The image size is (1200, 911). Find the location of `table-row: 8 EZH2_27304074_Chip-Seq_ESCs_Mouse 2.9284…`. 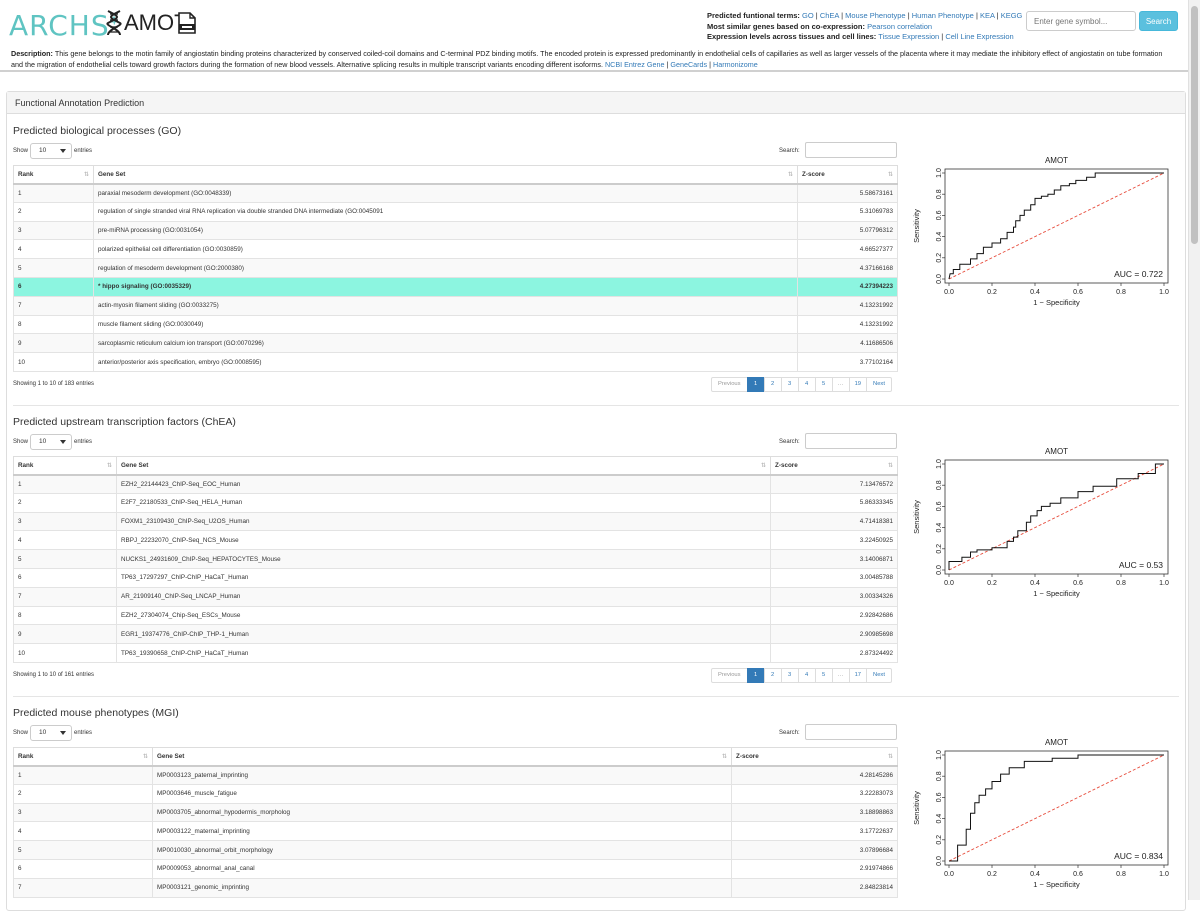

table-row: 8 EZH2_27304074_Chip-Seq_ESCs_Mouse 2.9284… is located at coordinates (455, 615).